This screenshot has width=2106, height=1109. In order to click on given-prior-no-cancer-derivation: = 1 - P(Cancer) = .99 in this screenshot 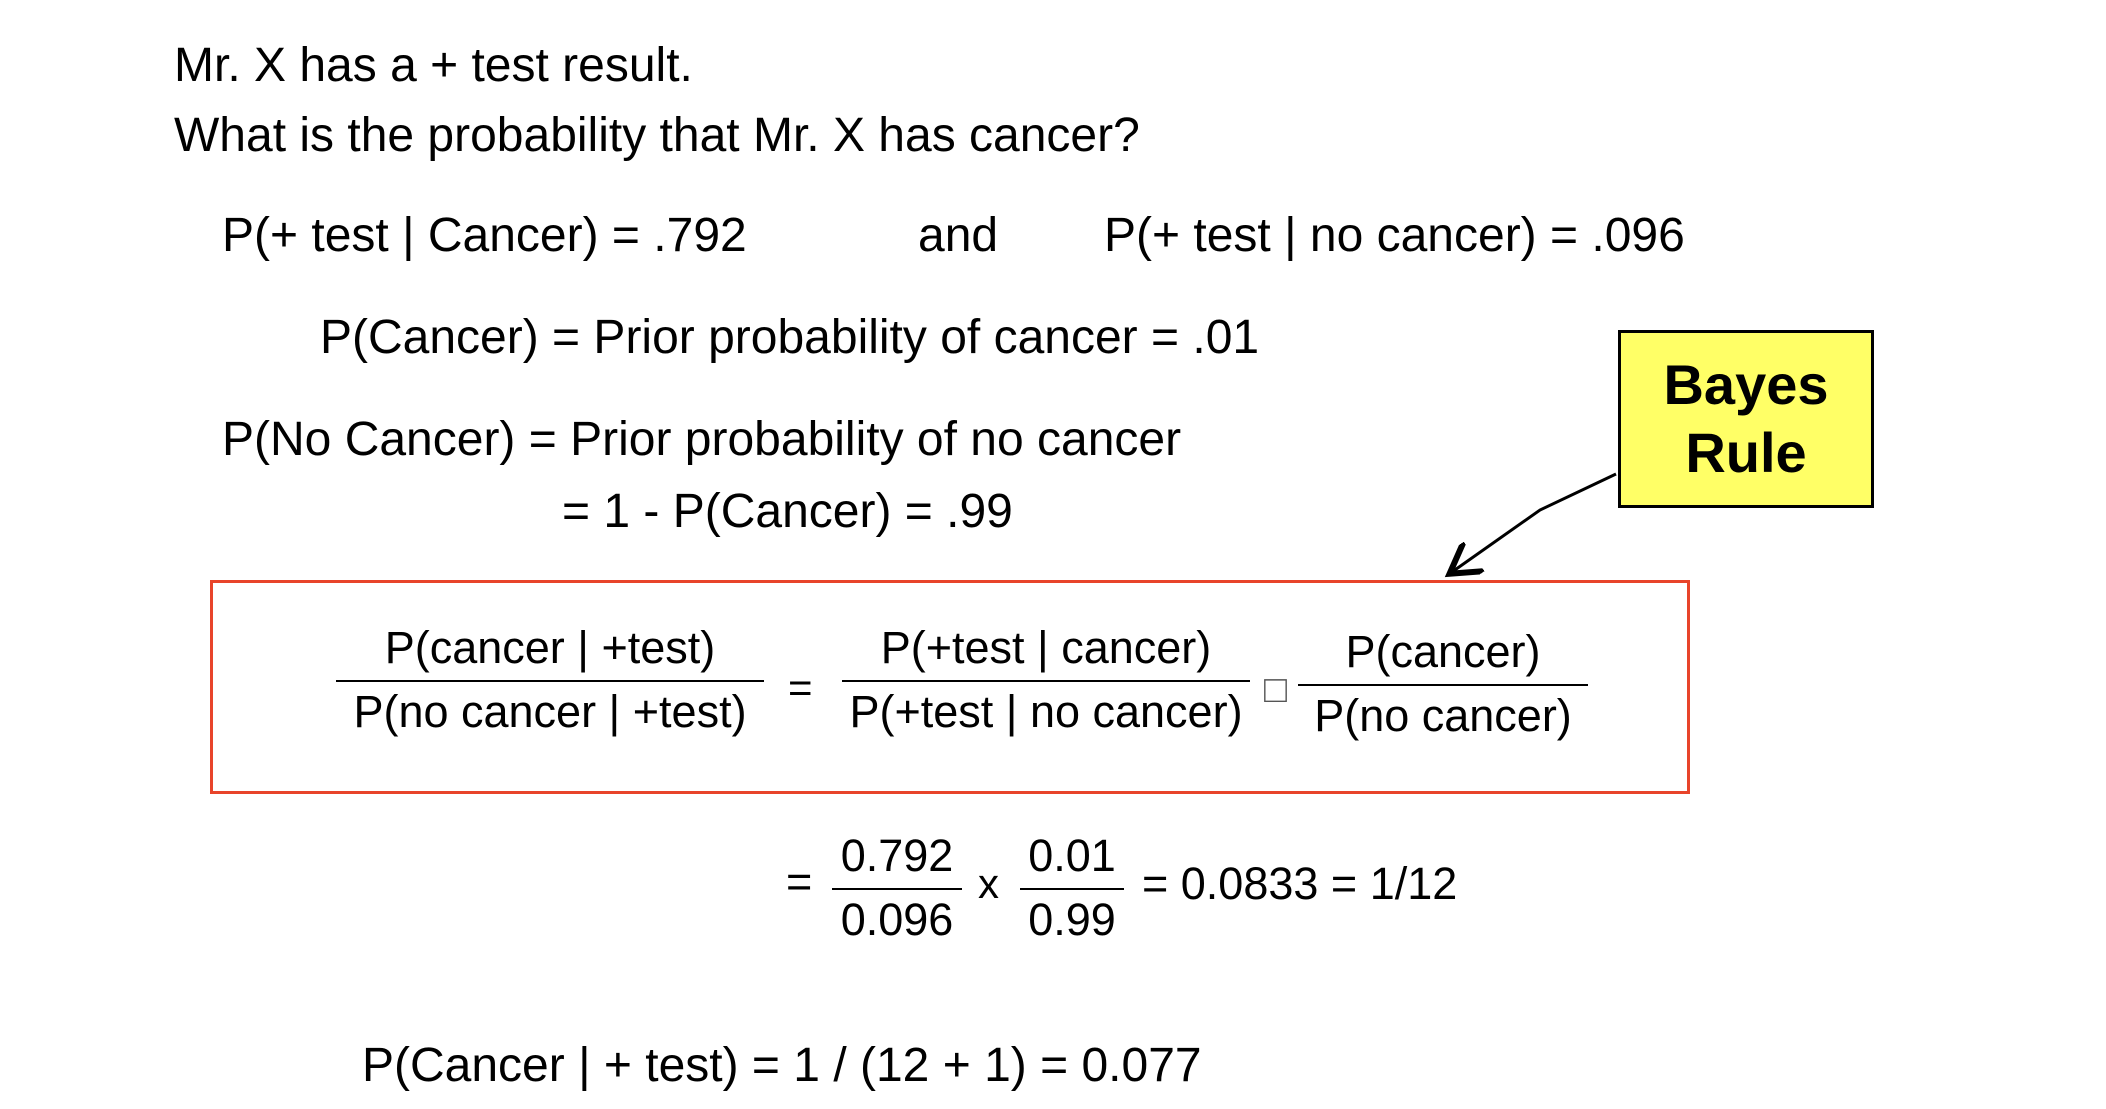, I will do `click(787, 511)`.